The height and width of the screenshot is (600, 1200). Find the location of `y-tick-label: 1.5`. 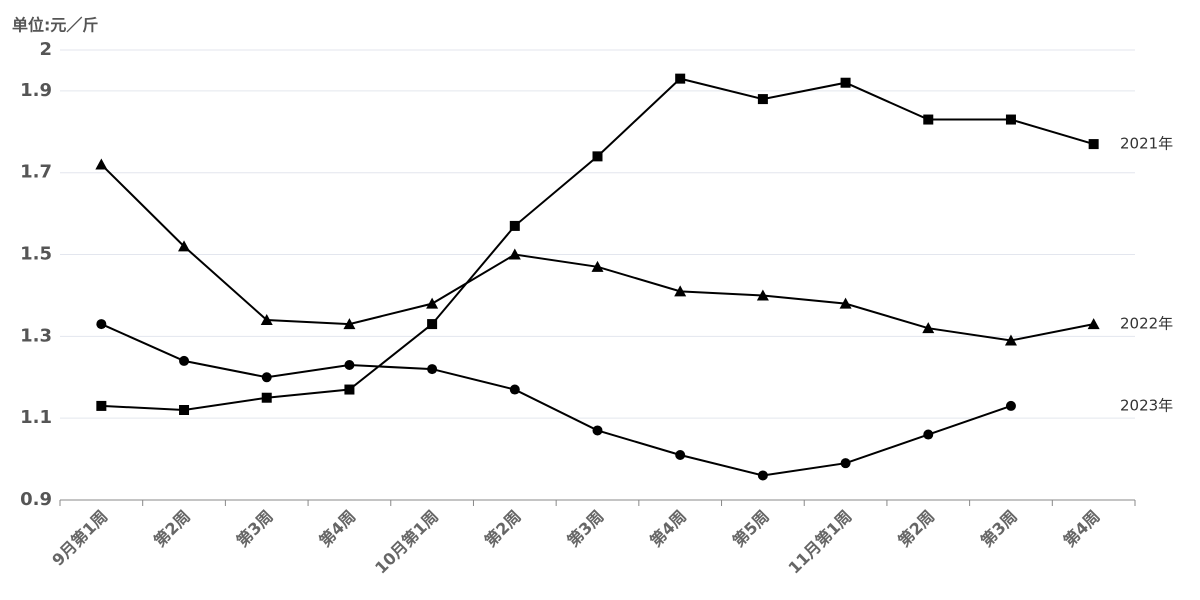

y-tick-label: 1.5 is located at coordinates (36, 254).